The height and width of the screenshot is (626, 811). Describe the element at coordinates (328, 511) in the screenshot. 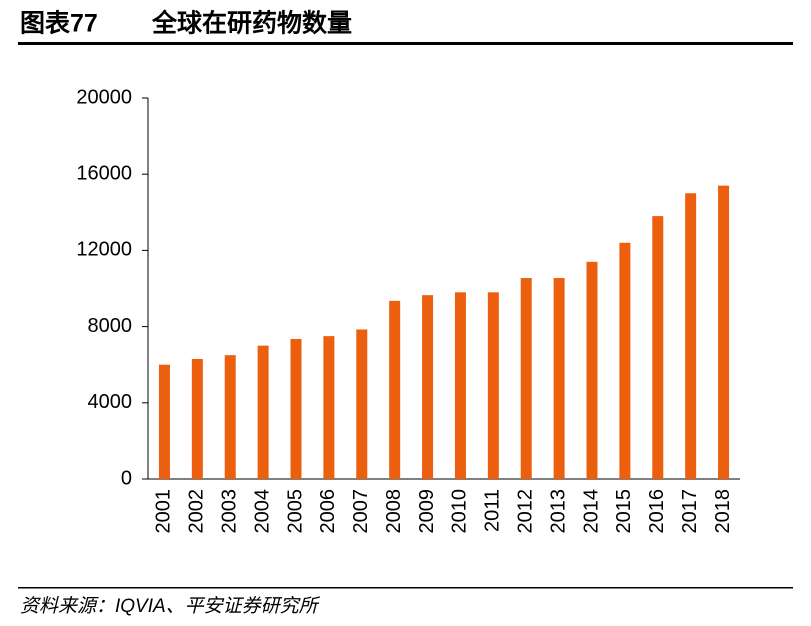

I see `x-tick-label: 2006` at that location.